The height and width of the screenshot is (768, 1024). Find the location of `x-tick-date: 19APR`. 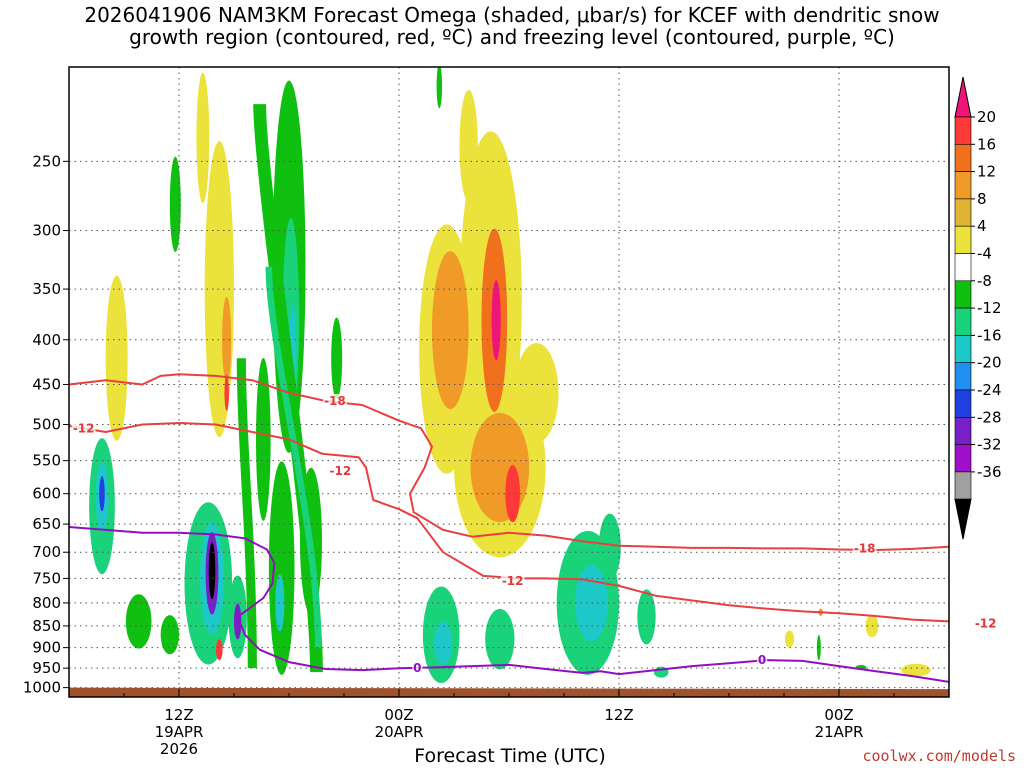

x-tick-date: 19APR is located at coordinates (179, 732).